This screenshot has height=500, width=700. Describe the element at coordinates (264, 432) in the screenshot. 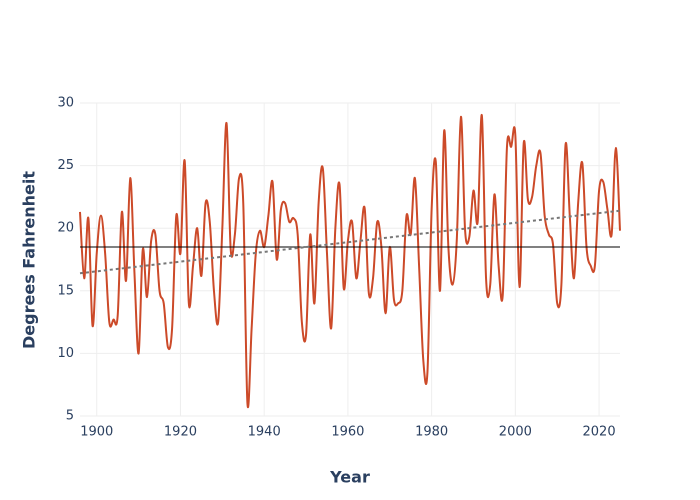

I see `x-tick-label: 1940` at that location.